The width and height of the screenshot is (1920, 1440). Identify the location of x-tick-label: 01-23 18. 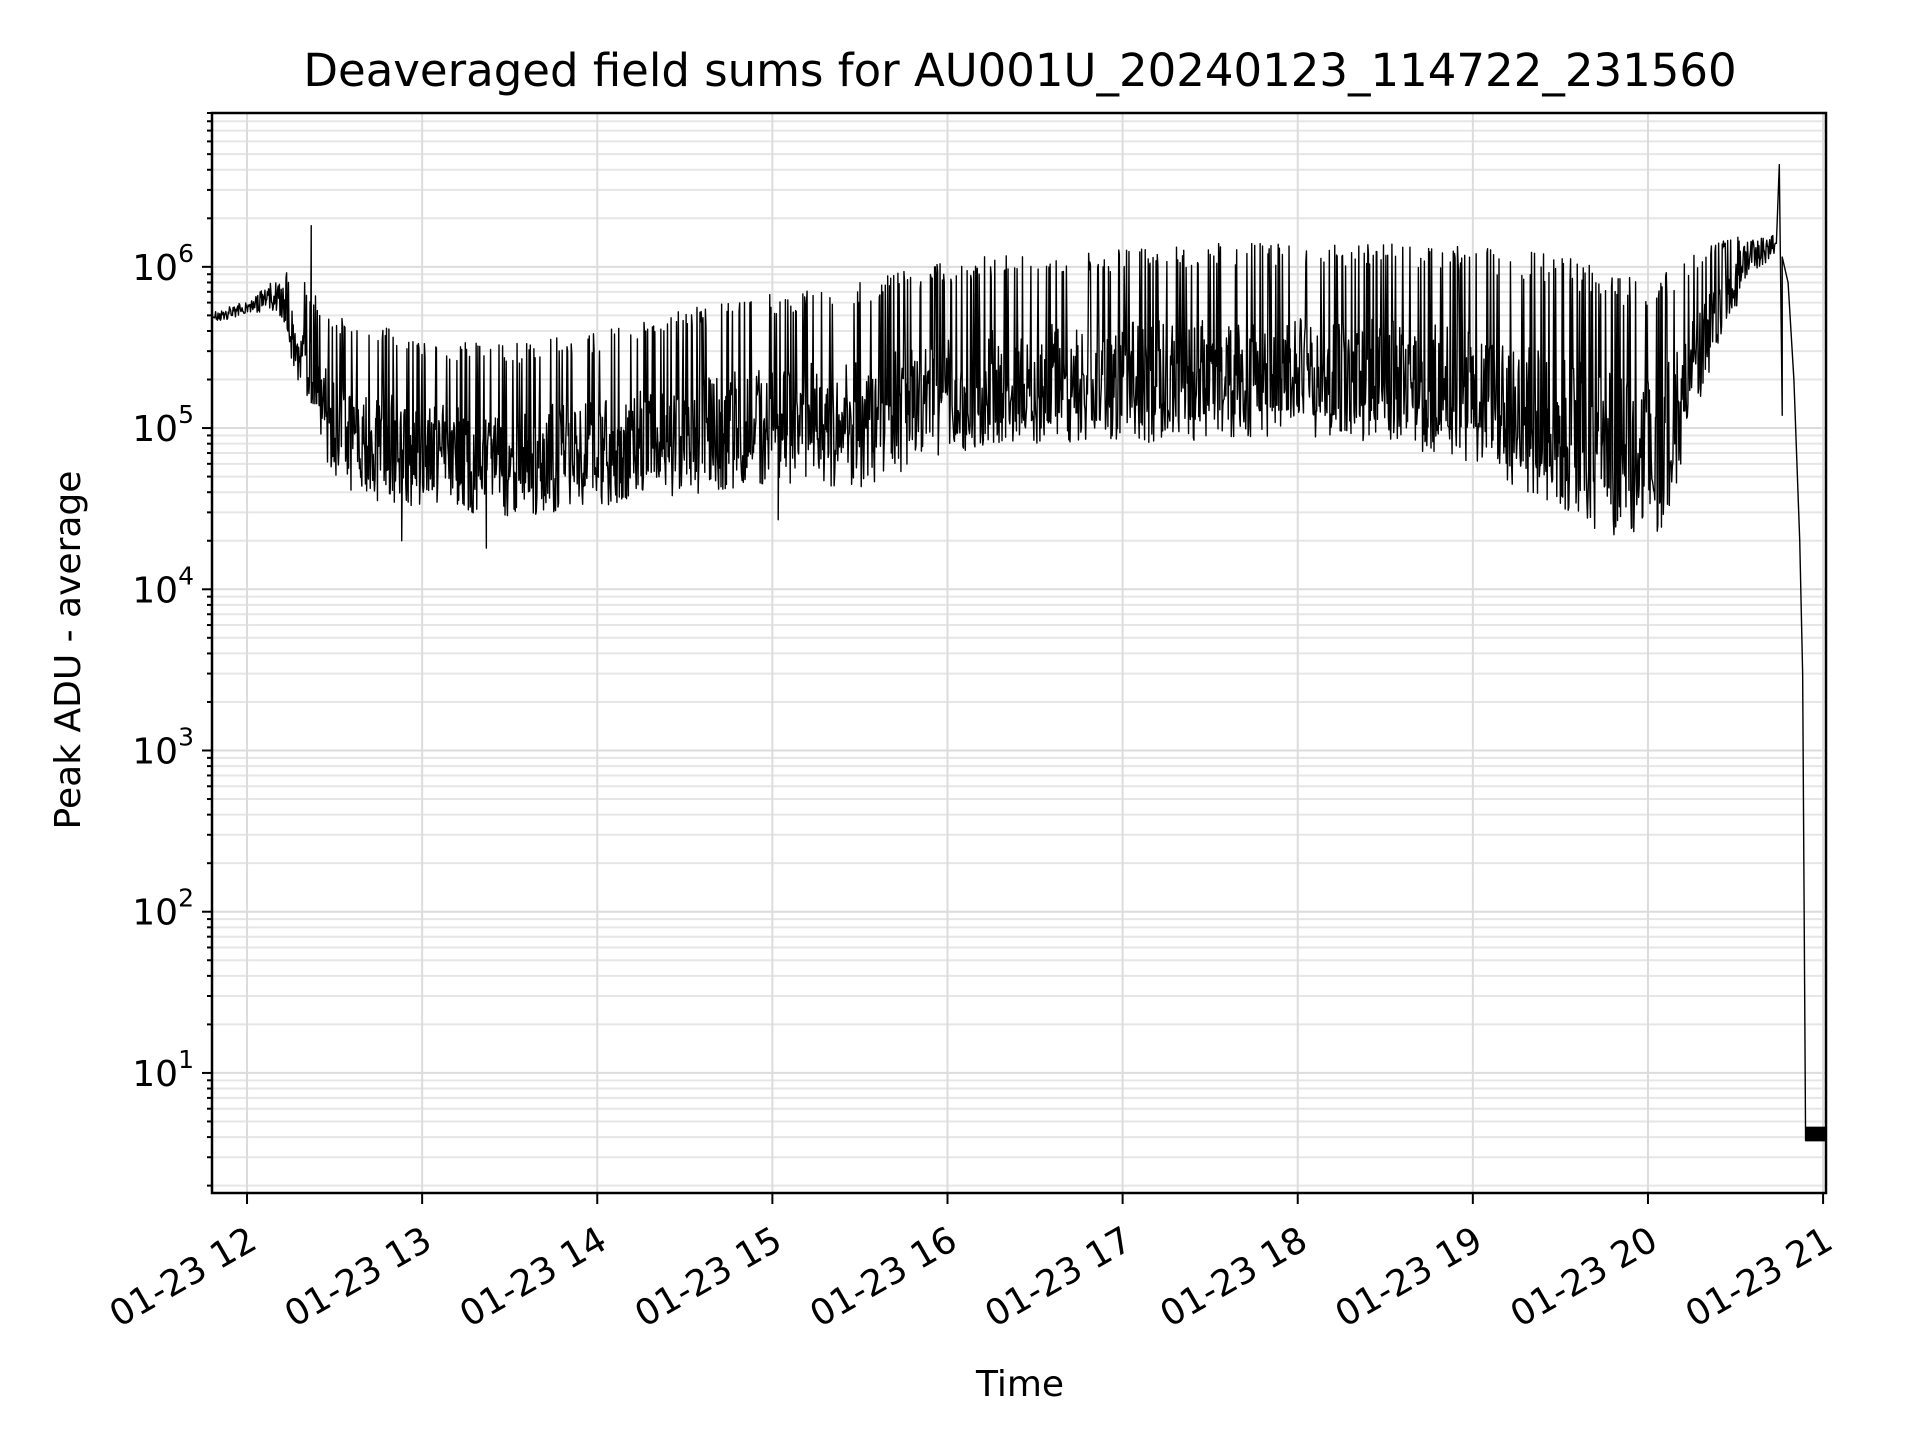
(1234, 1277).